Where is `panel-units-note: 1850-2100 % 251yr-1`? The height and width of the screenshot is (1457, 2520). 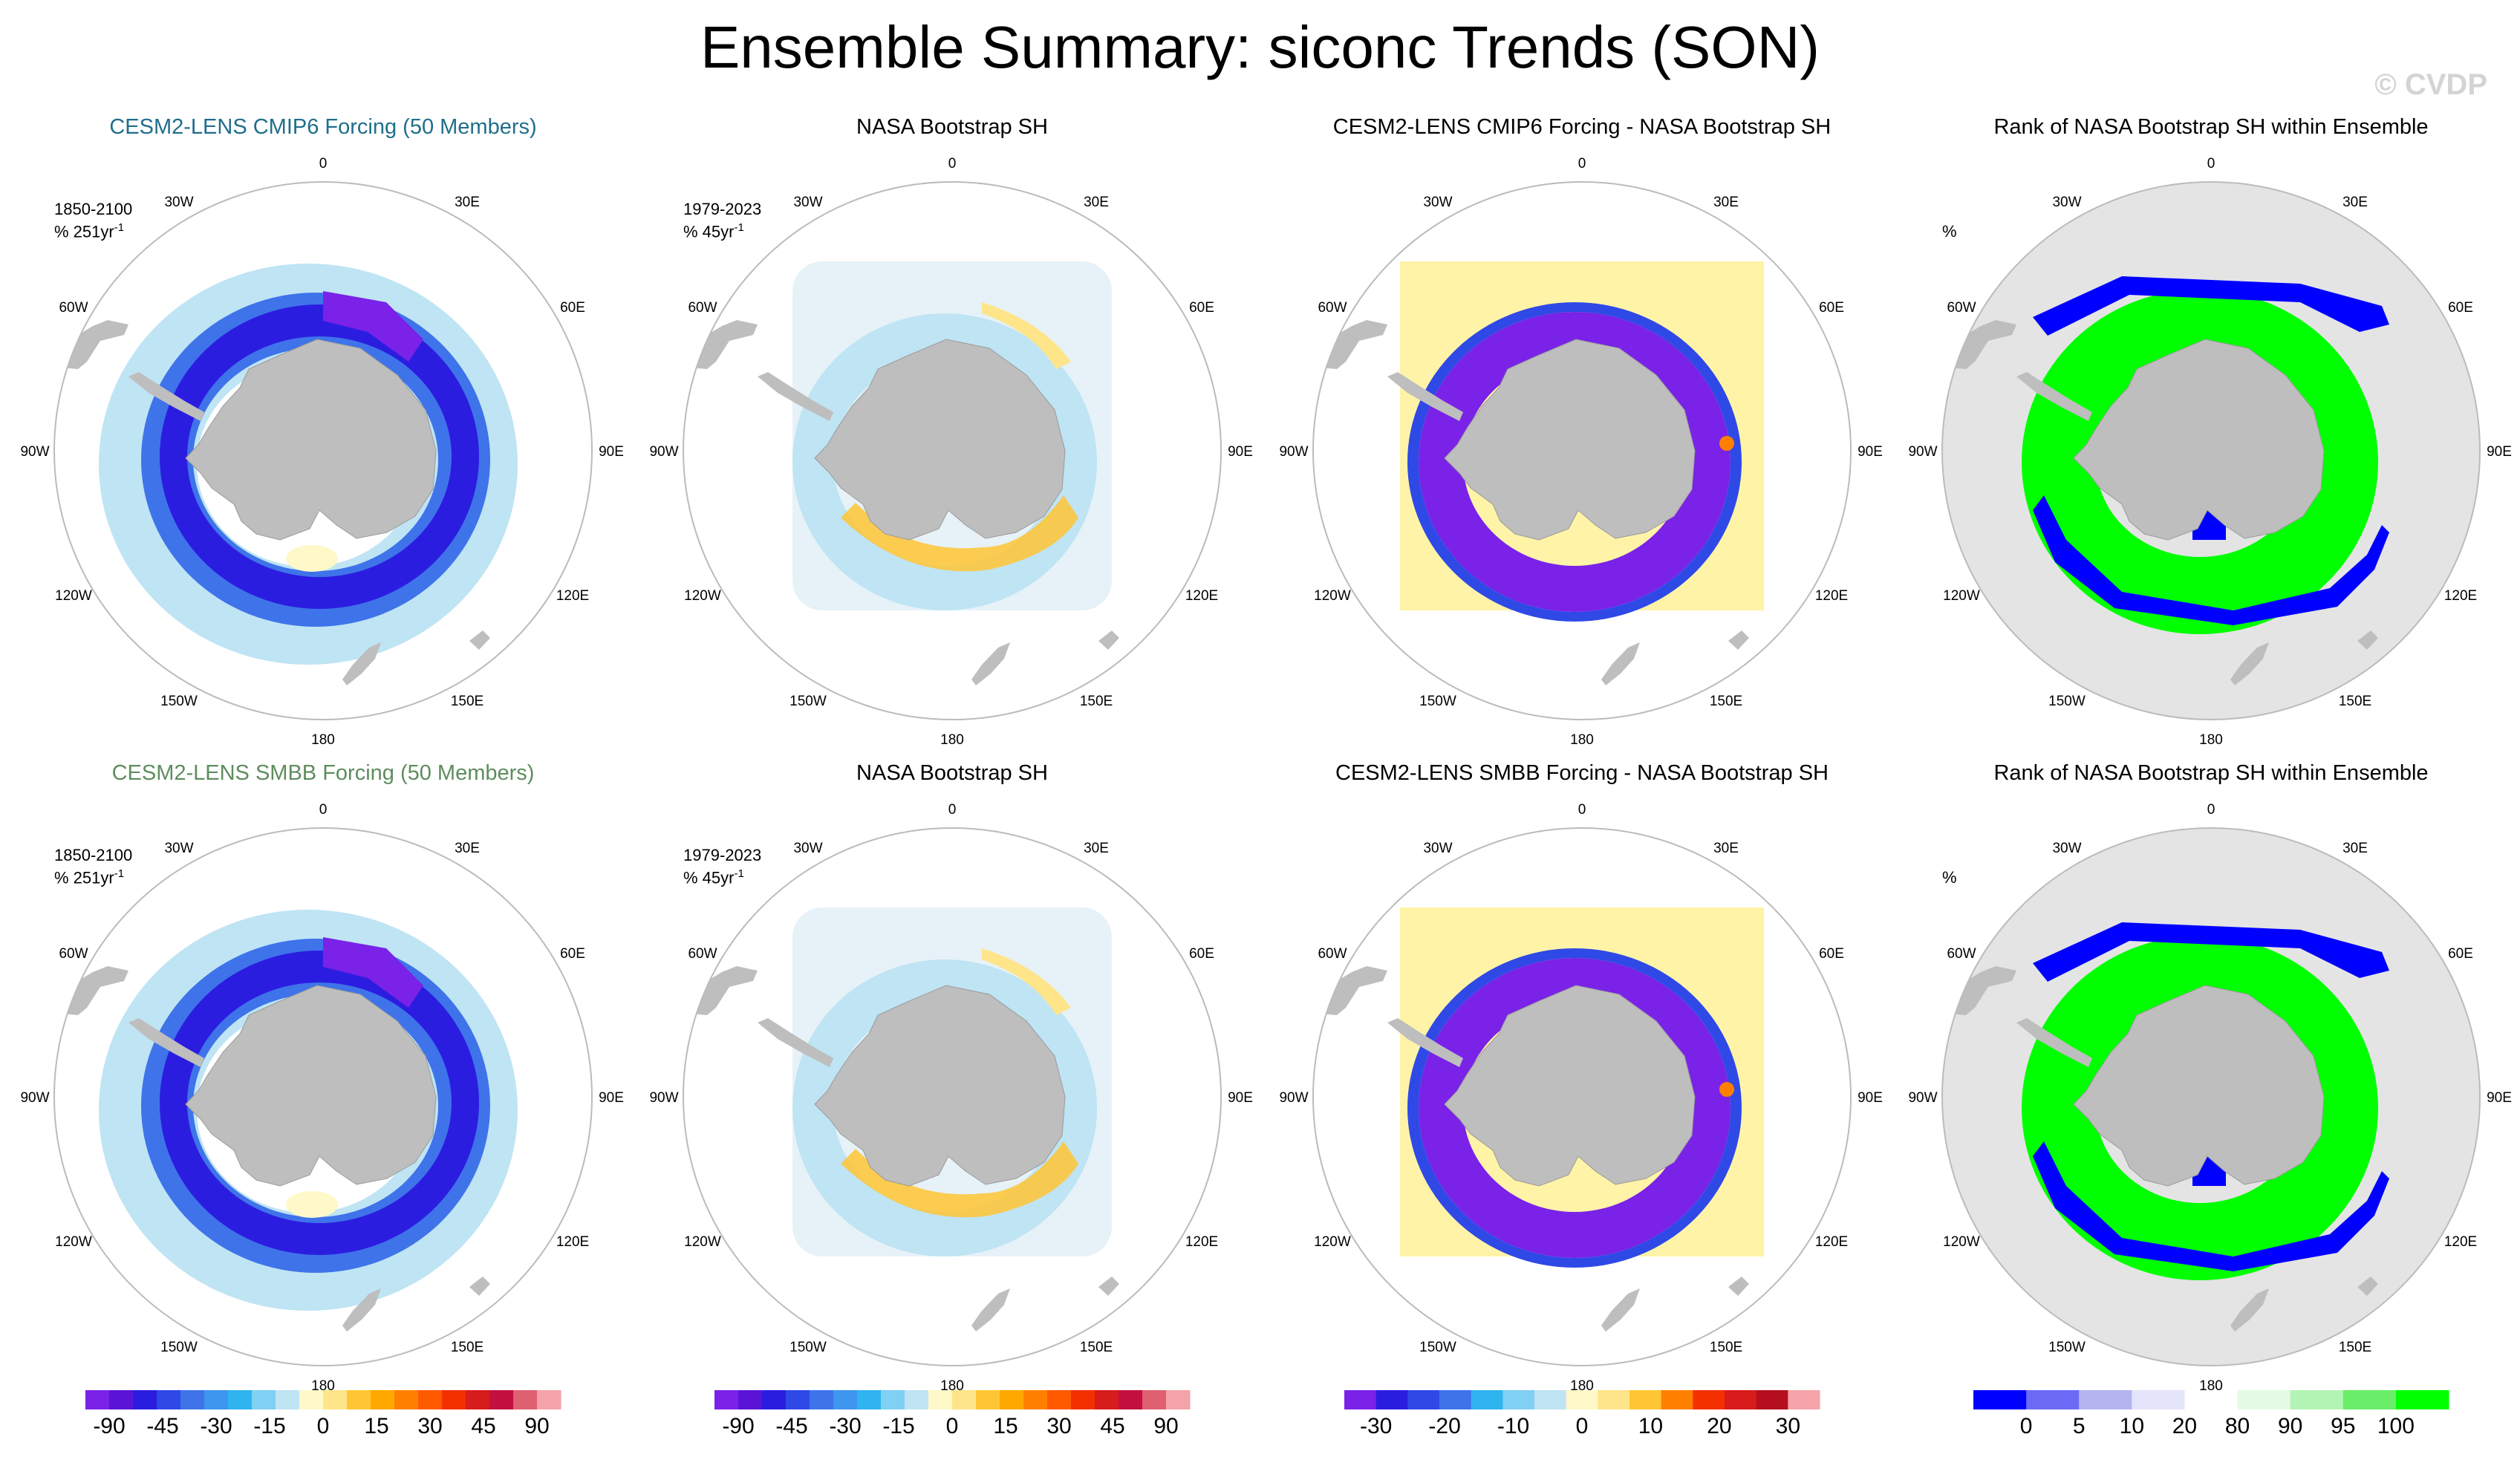 panel-units-note: 1850-2100 % 251yr-1 is located at coordinates (93, 220).